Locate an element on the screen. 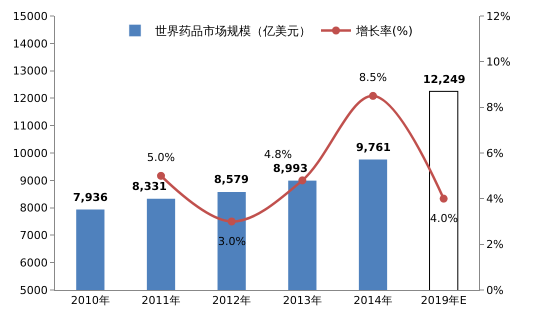  y-tick-label: 12000 is located at coordinates (30, 99).